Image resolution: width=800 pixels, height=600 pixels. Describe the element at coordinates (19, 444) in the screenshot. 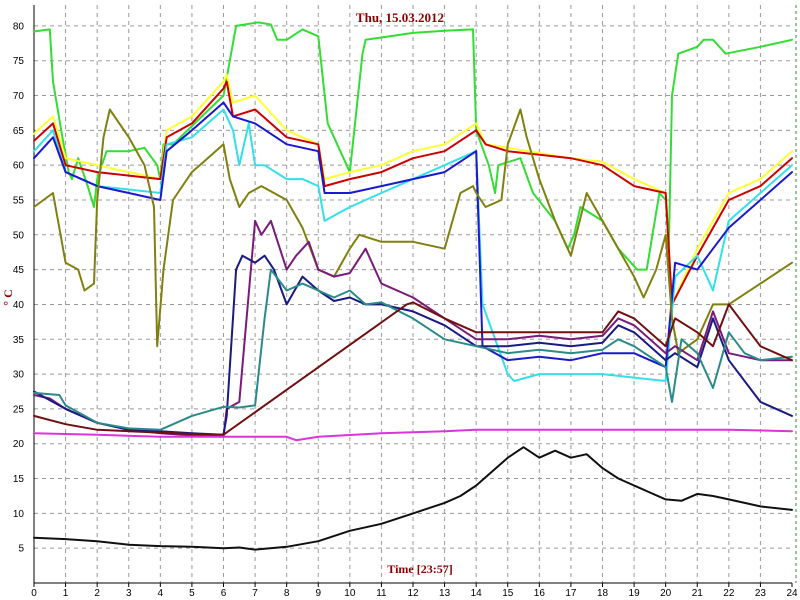

I see `y-tick-label: 20` at that location.